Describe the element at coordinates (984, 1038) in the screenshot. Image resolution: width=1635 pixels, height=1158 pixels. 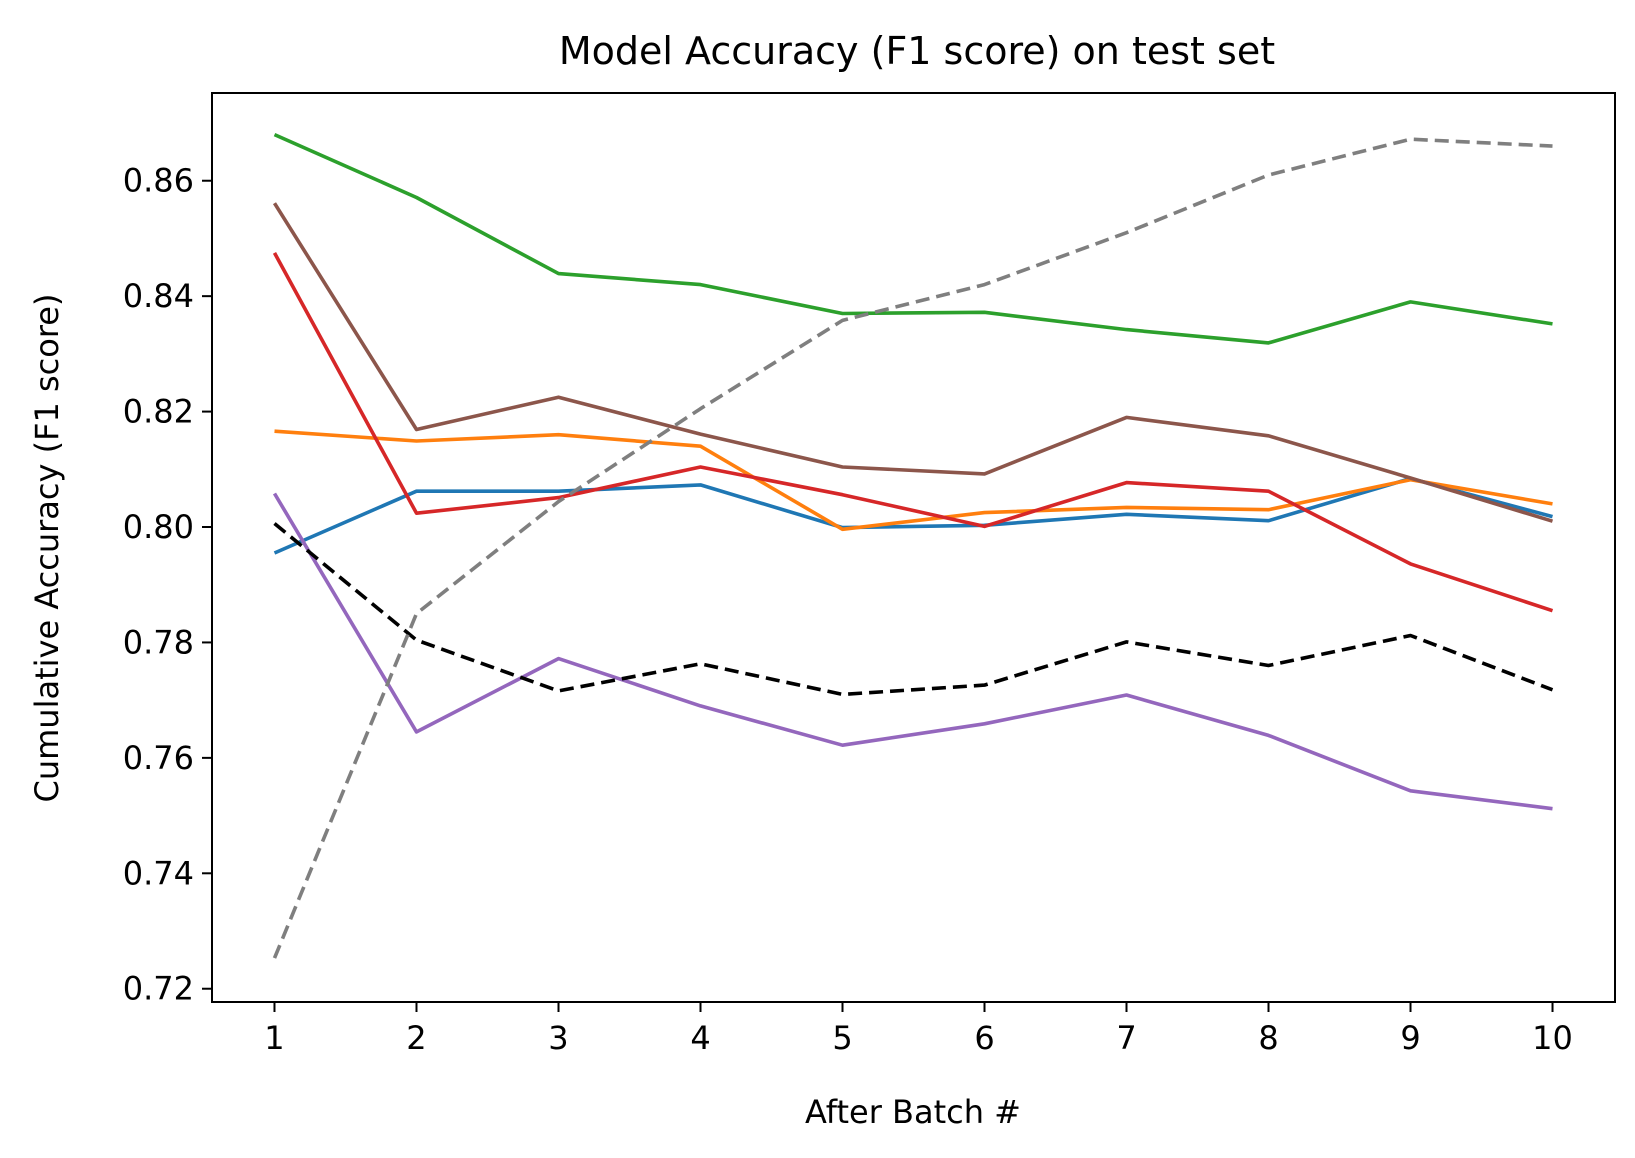
I see `x-tick-label: 6` at that location.